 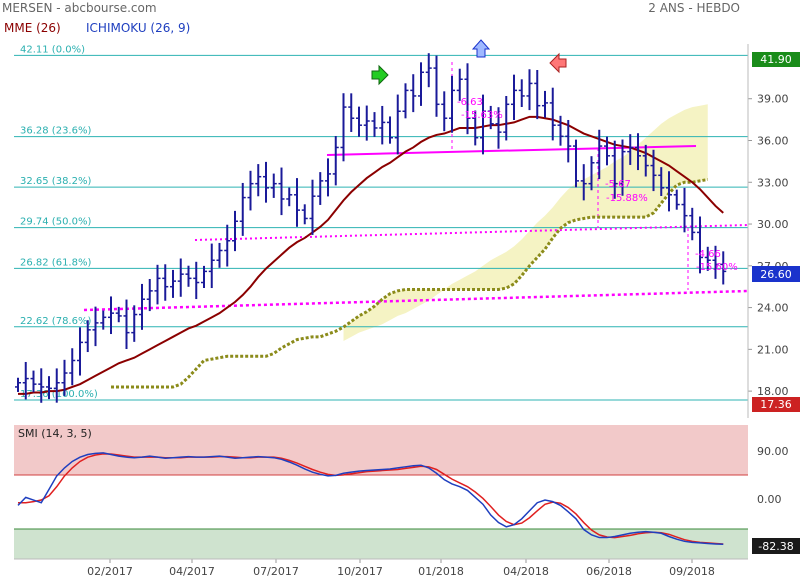 I want to click on annotation-drop-1-pct: -15.63%, so click(x=482, y=115).